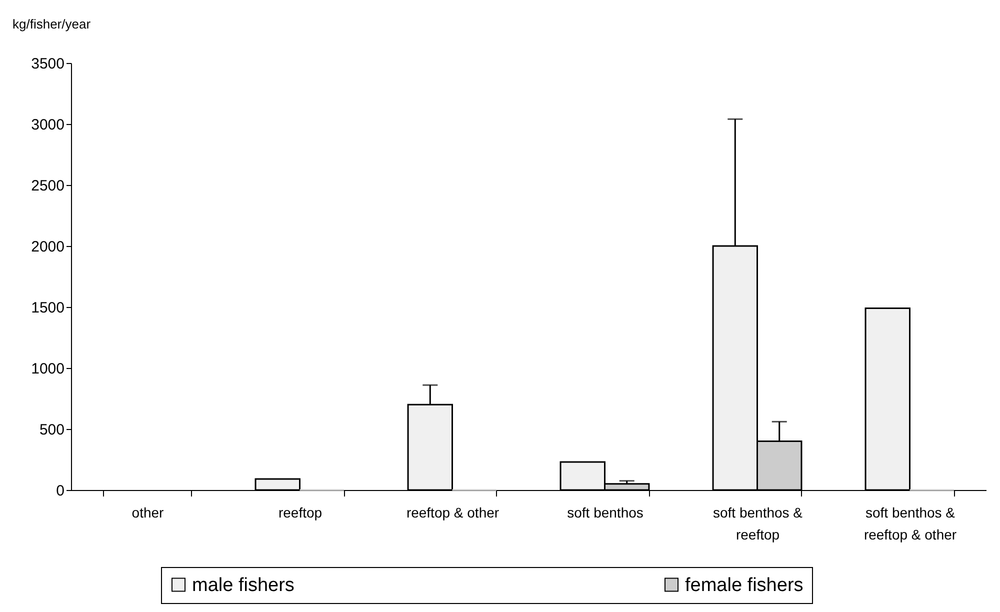  Describe the element at coordinates (744, 585) in the screenshot. I see `legend-label: female fishers` at that location.